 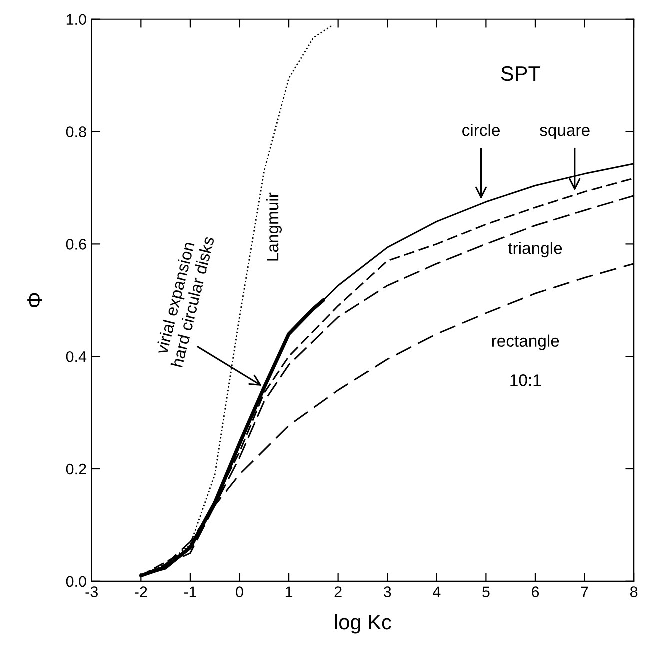 What do you see at coordinates (520, 74) in the screenshot?
I see `annotation: SPT` at bounding box center [520, 74].